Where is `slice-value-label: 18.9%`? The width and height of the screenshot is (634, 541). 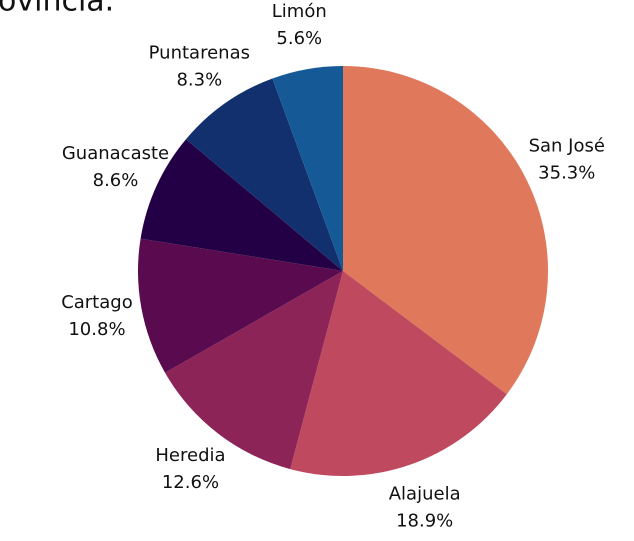 slice-value-label: 18.9% is located at coordinates (424, 520).